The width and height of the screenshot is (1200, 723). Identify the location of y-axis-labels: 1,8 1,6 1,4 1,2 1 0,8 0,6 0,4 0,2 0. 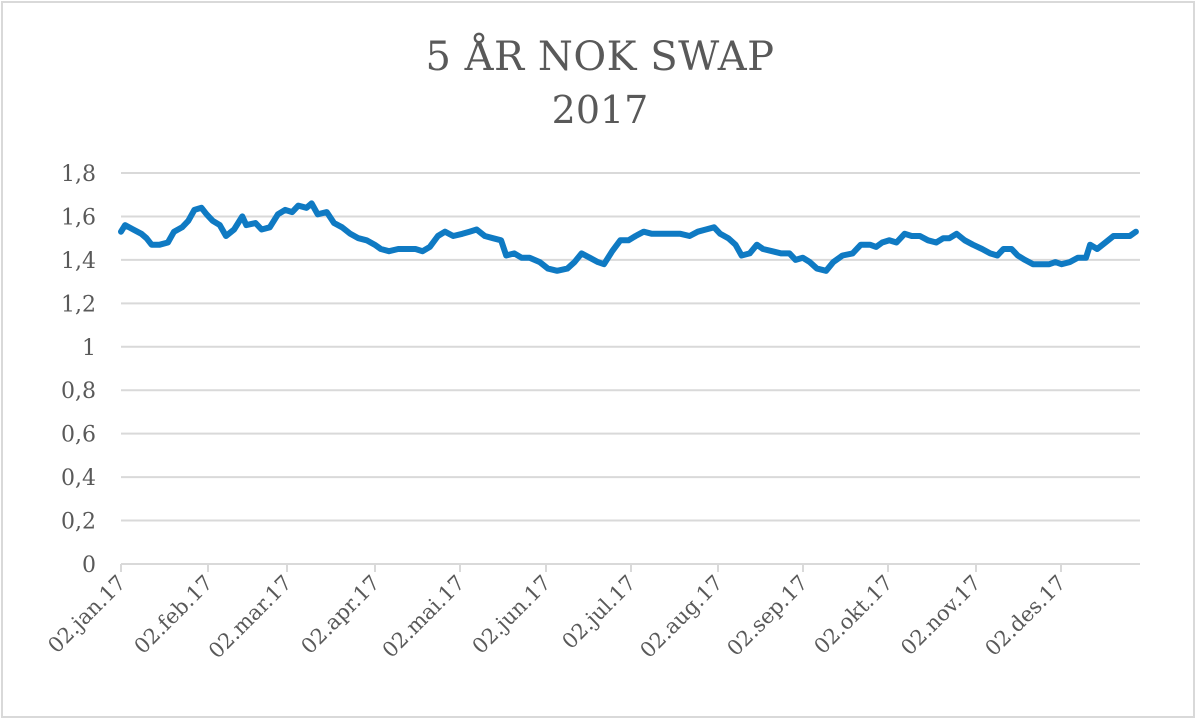
(78, 370).